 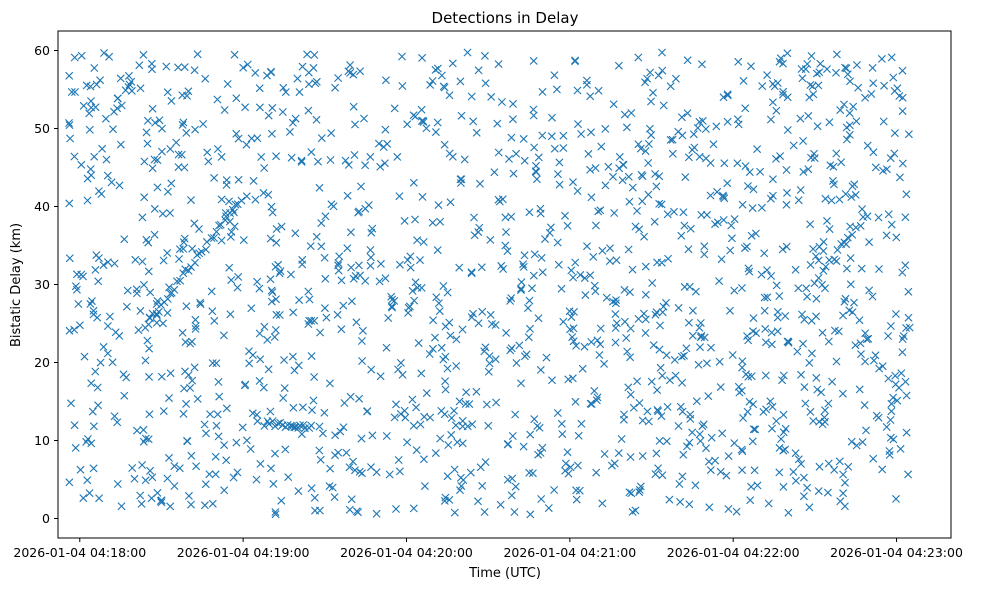 I want to click on y-axis: 0 10 20 30 40 50 60, so click(x=46, y=284).